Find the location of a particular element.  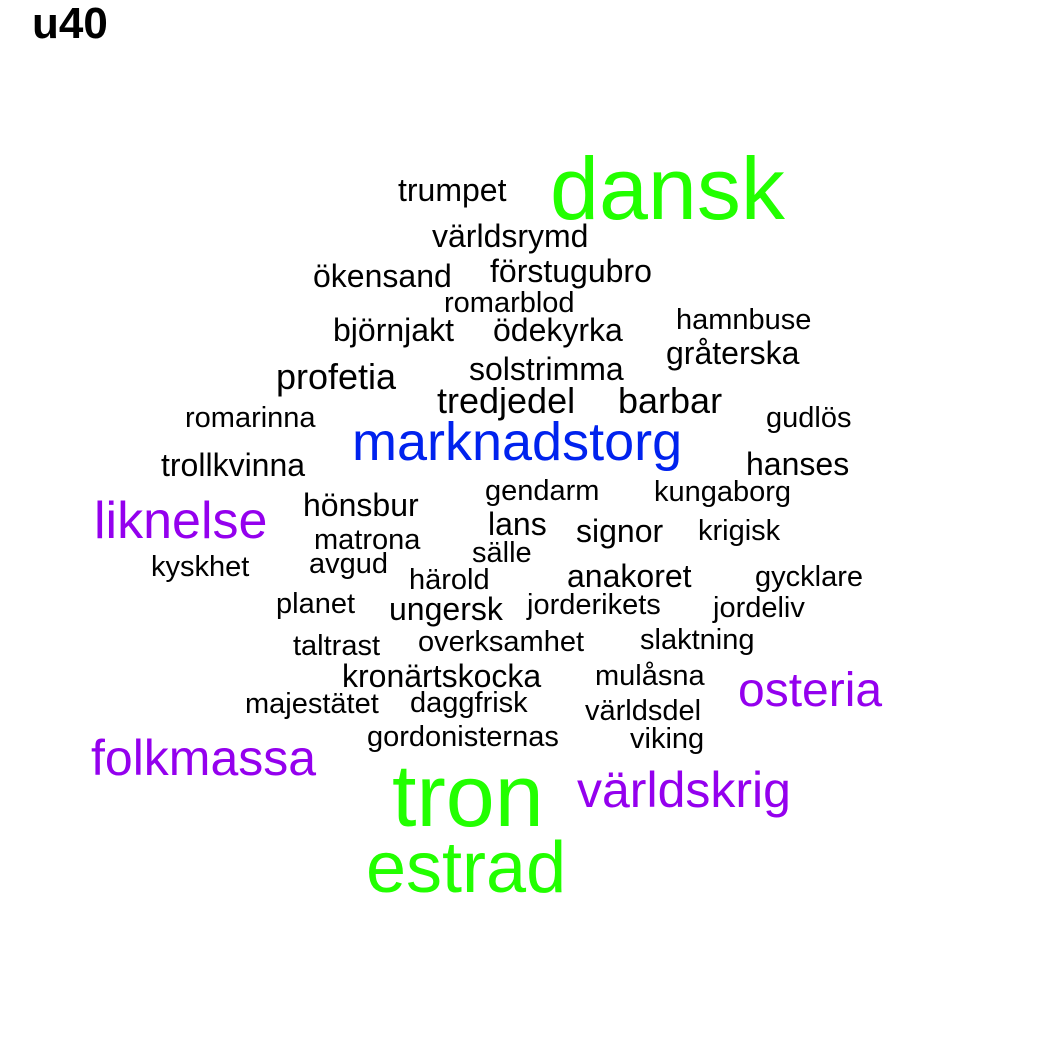

cloud-word: marknadstorg is located at coordinates (517, 442).